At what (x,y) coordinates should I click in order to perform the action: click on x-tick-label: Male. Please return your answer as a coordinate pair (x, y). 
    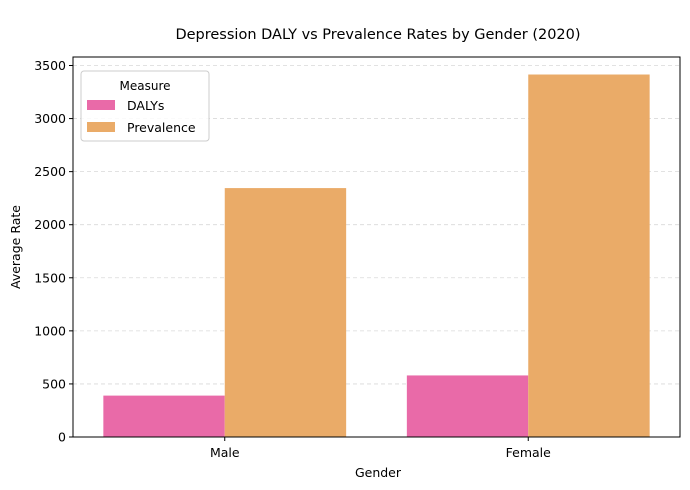
    Looking at the image, I should click on (225, 452).